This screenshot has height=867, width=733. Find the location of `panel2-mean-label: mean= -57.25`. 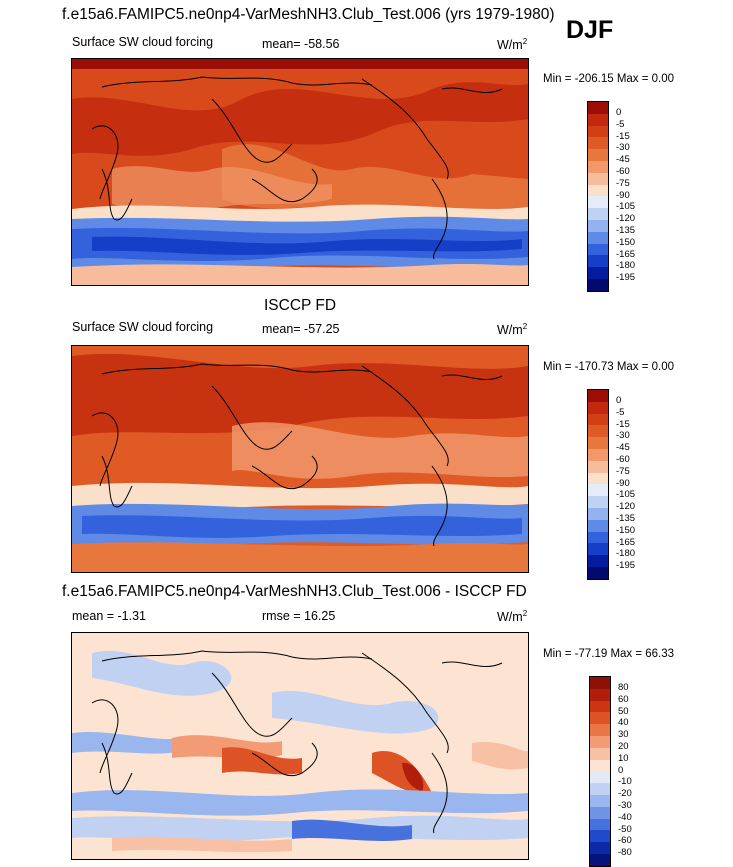

panel2-mean-label: mean= -57.25 is located at coordinates (301, 329).